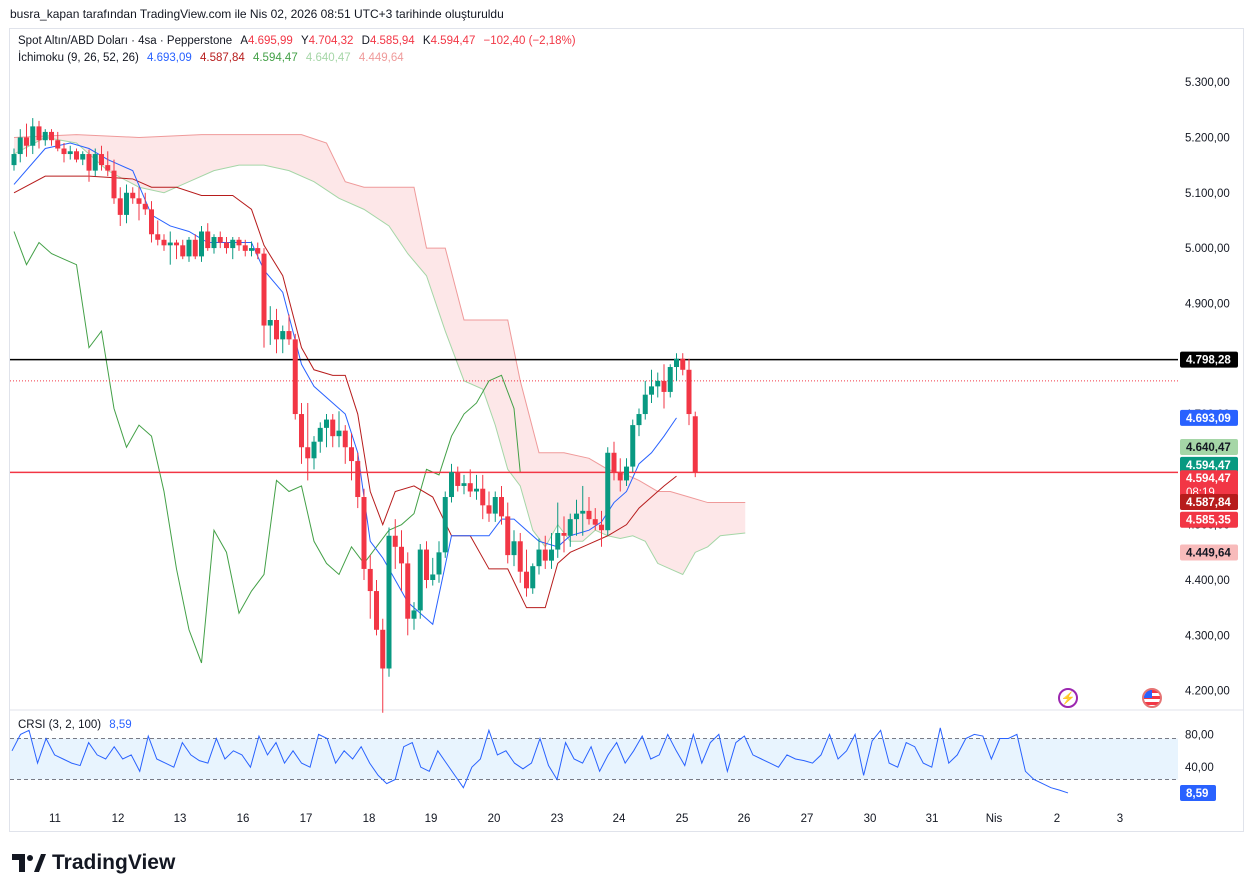 The height and width of the screenshot is (893, 1254). I want to click on us-flag-icon, so click(1152, 698).